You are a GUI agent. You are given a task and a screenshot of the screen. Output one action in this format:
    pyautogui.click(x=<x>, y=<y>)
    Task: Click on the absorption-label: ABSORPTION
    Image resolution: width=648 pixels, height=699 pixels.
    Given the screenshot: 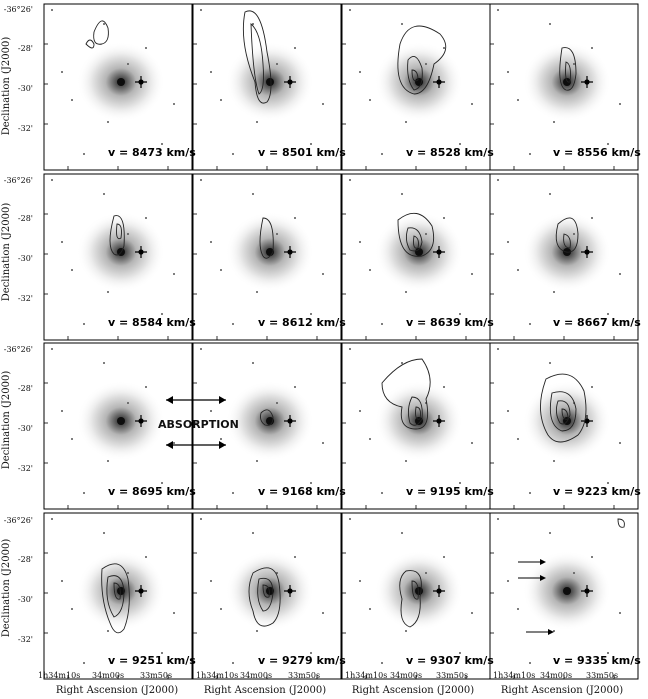 What is the action you would take?
    pyautogui.click(x=198, y=424)
    